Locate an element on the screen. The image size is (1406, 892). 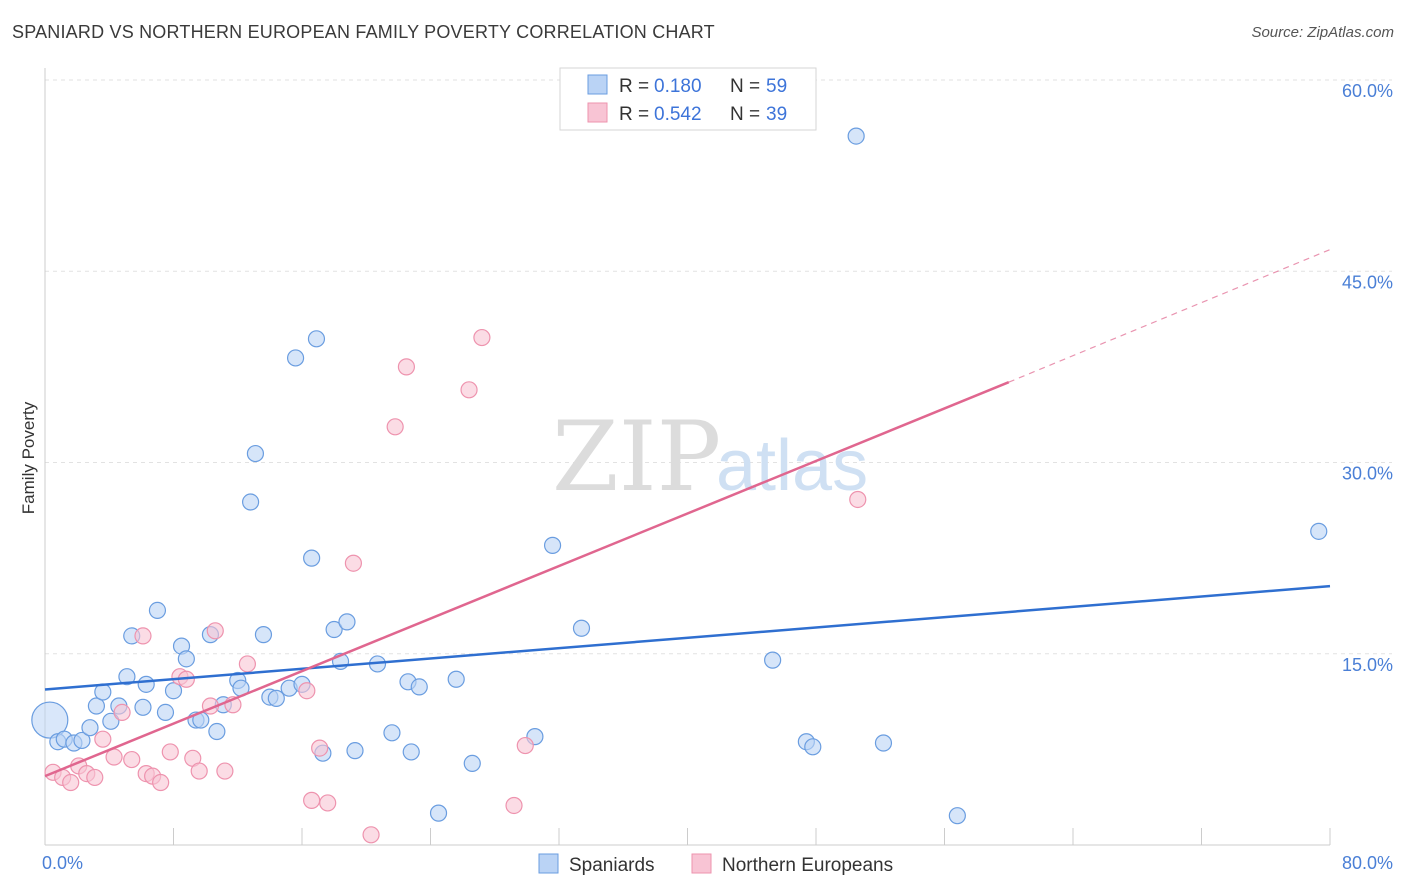
legend-n-value-spaniards: 59 is located at coordinates (776, 86).